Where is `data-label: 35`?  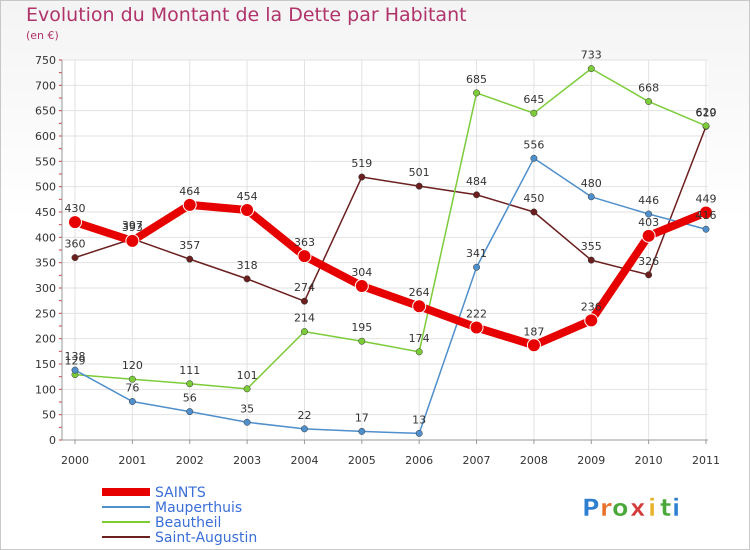 data-label: 35 is located at coordinates (247, 408).